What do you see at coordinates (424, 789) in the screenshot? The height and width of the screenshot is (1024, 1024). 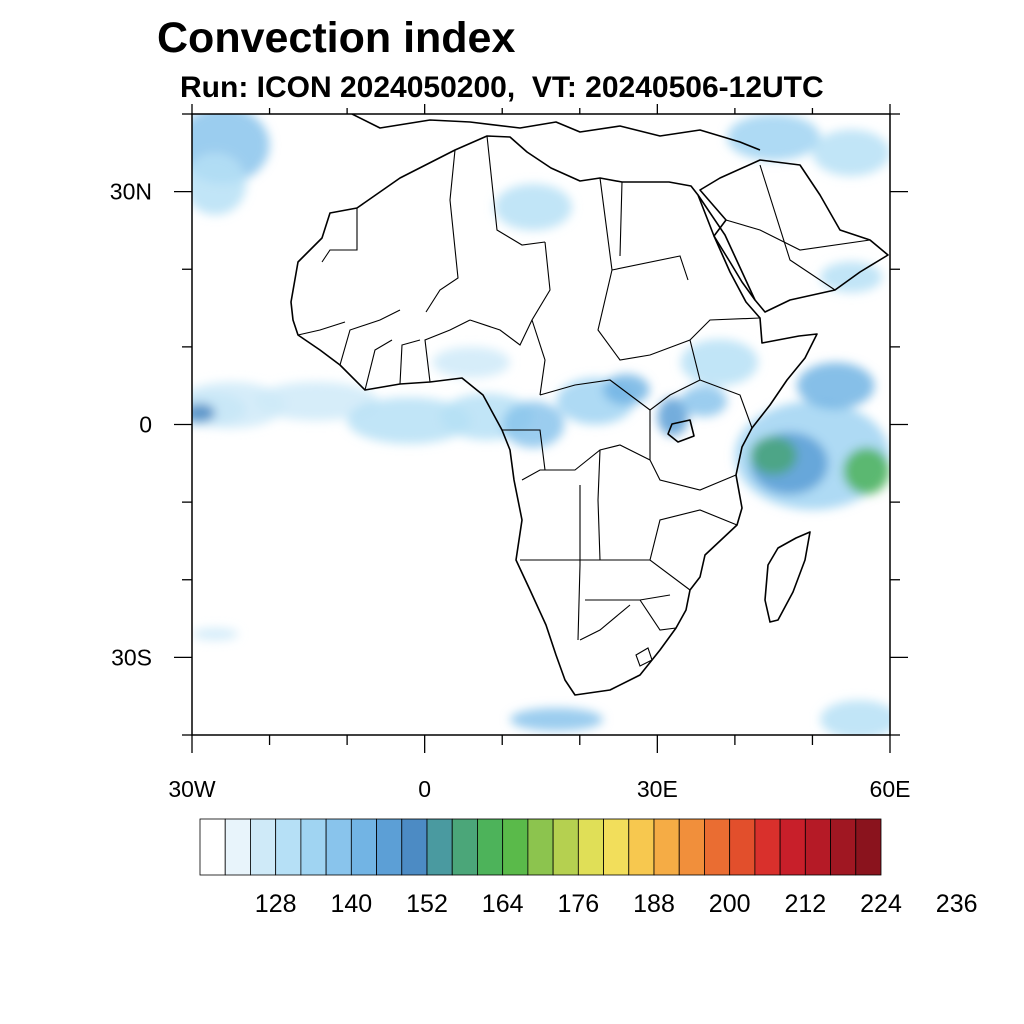 I see `lon-label: 0` at bounding box center [424, 789].